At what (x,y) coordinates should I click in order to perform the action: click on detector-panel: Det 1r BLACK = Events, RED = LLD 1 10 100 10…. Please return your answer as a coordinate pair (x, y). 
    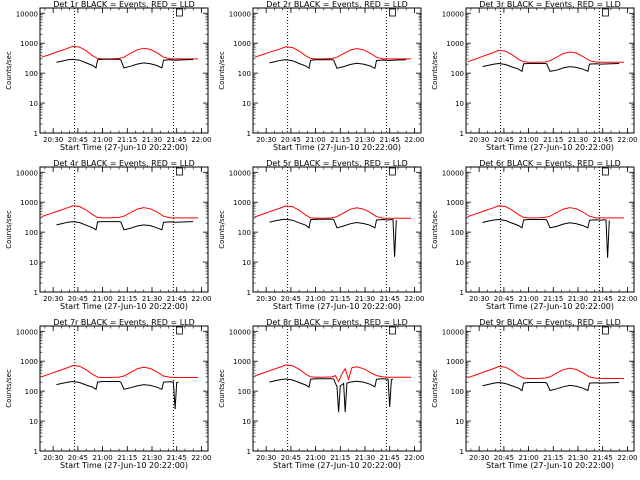
    Looking at the image, I should click on (108, 76).